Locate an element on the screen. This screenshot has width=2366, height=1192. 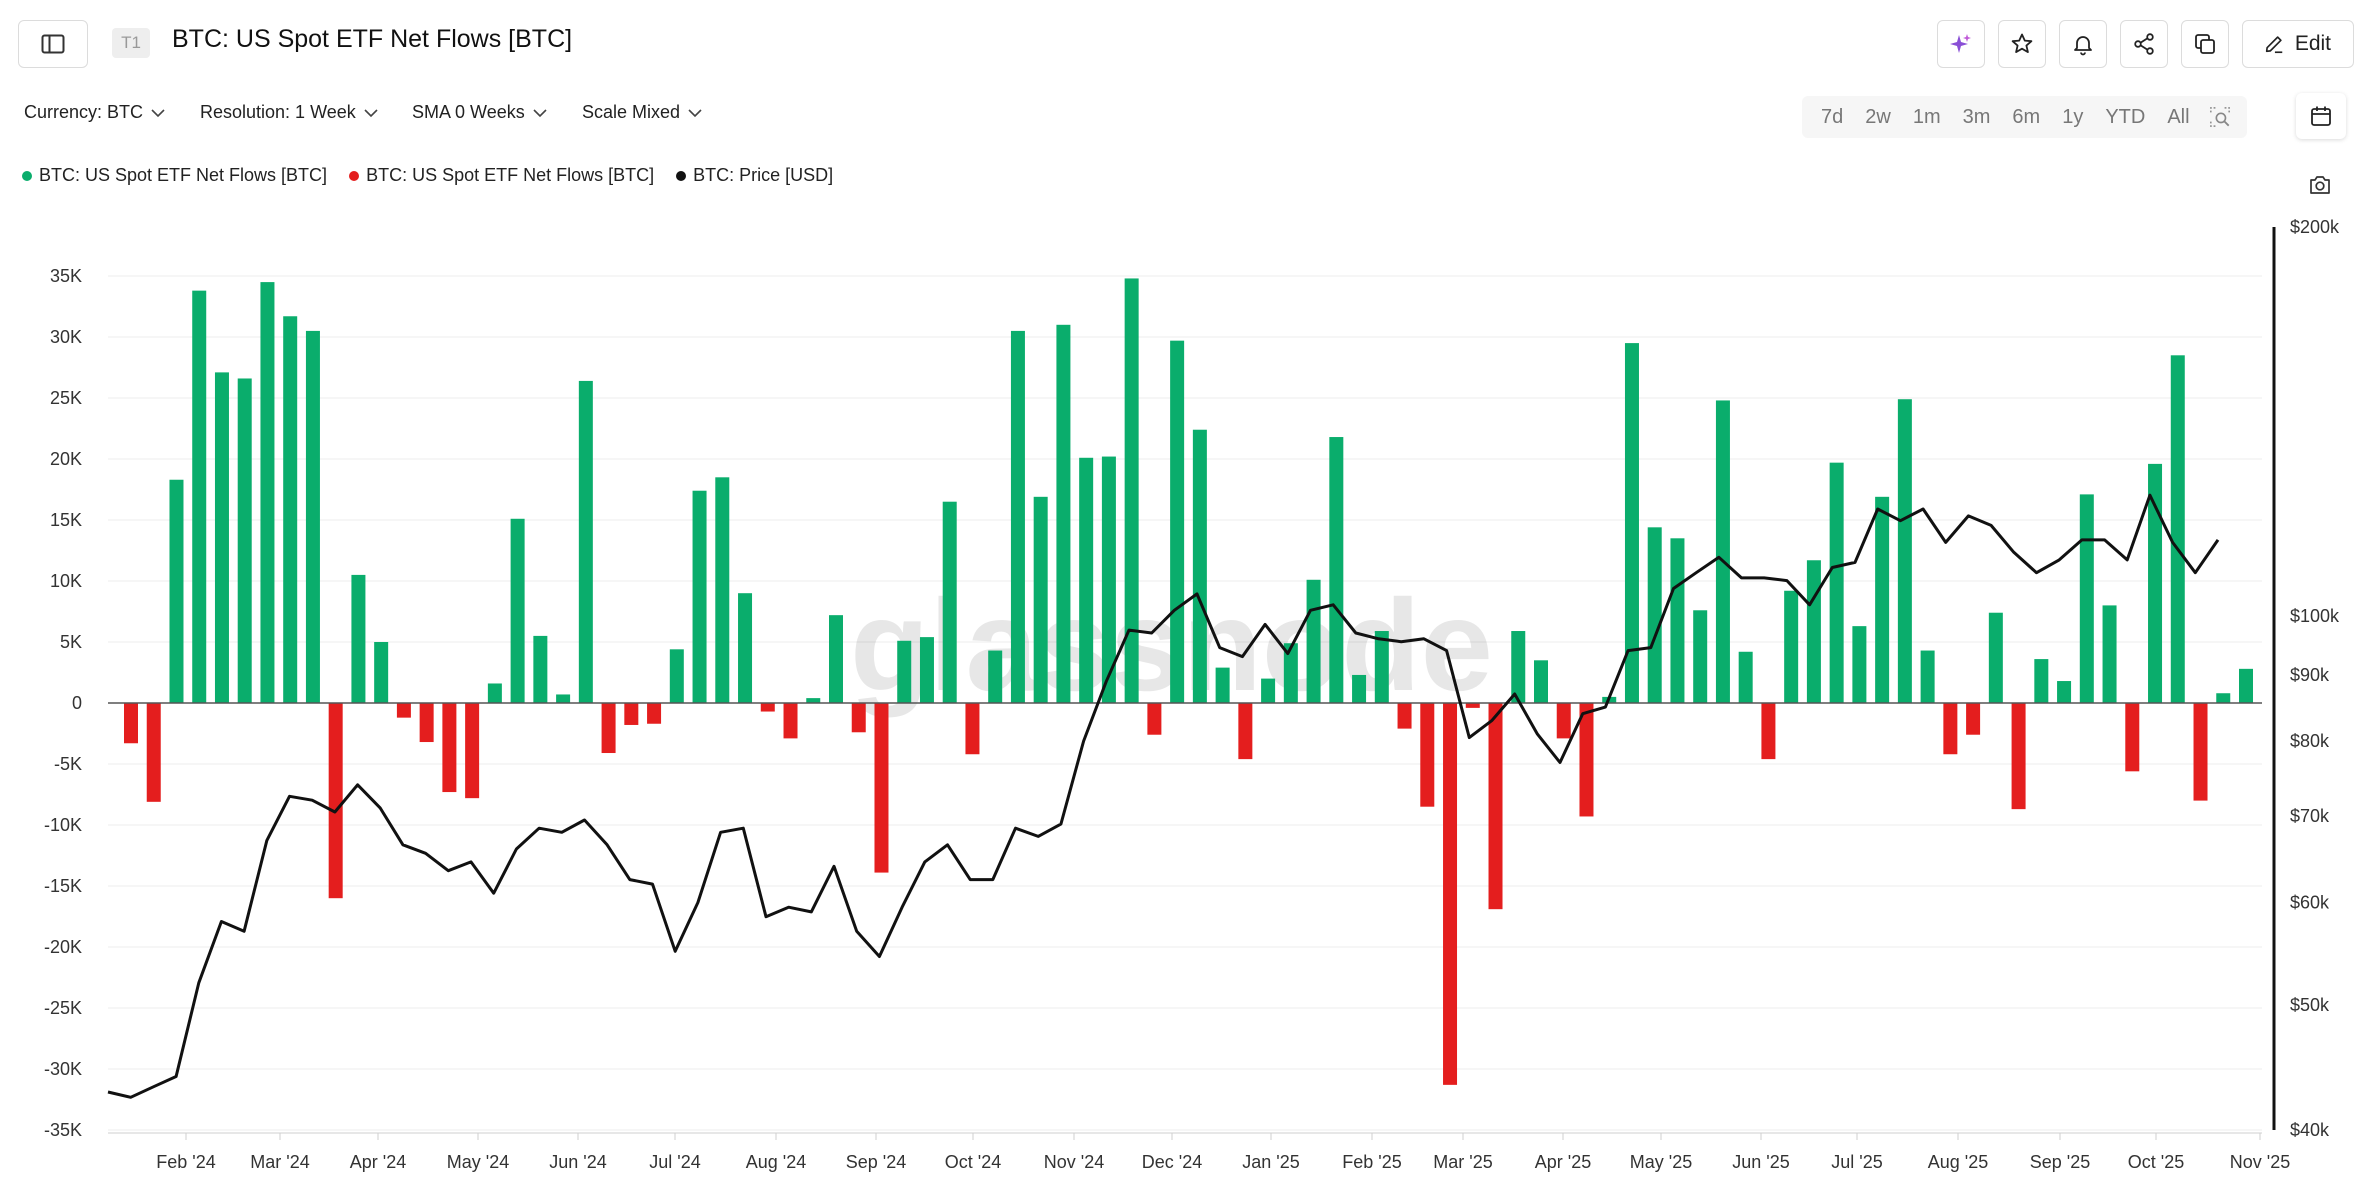
share-button is located at coordinates (2143, 44).